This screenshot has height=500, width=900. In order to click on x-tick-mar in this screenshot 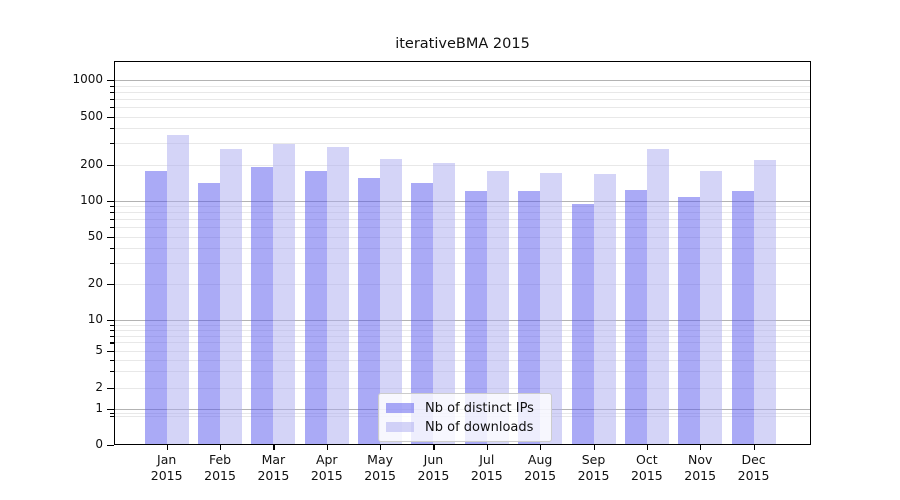, I will do `click(274, 447)`.